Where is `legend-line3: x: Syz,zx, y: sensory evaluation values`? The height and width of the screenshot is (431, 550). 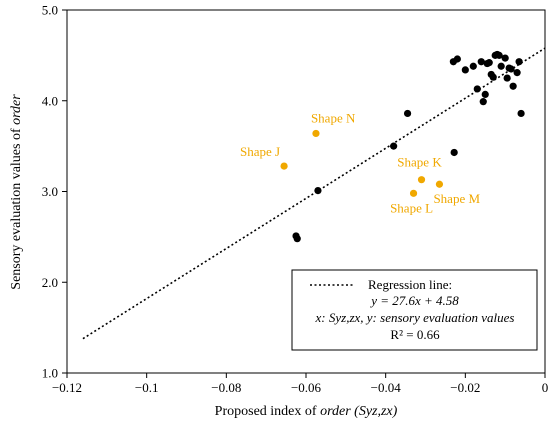
legend-line3: x: Syz,zx, y: sensory evaluation values is located at coordinates (415, 317).